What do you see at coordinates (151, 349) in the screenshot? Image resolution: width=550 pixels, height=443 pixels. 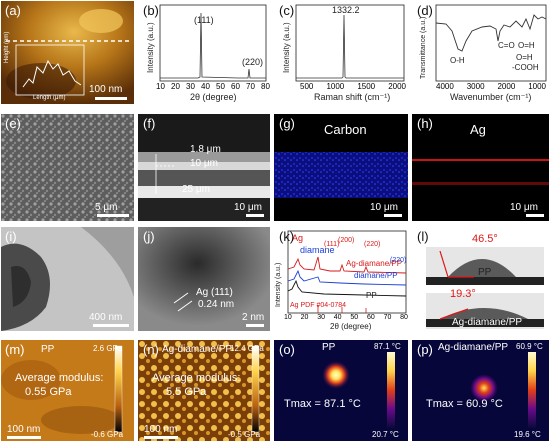 I see `panel-label-n: (n)` at bounding box center [151, 349].